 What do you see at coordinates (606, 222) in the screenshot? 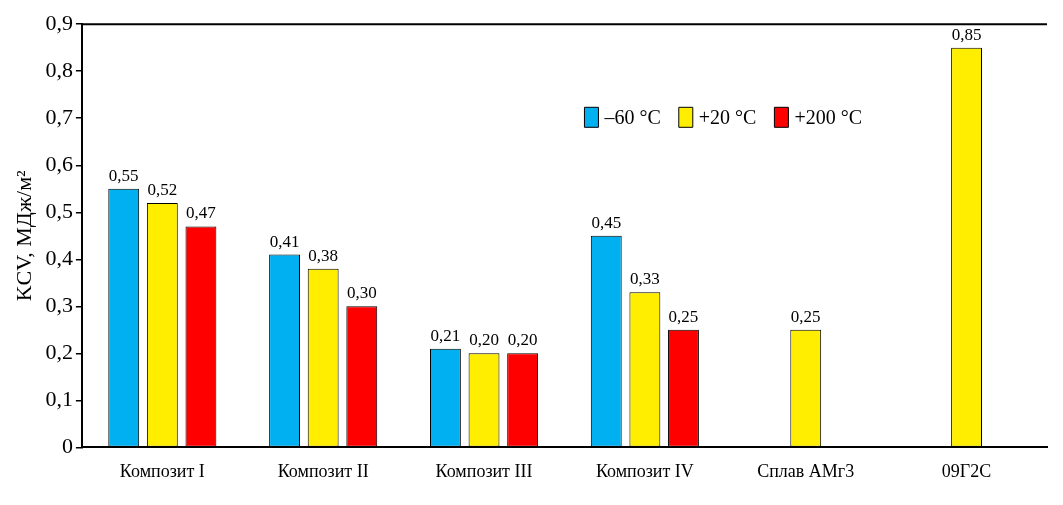
I see `data-label: 0,45` at bounding box center [606, 222].